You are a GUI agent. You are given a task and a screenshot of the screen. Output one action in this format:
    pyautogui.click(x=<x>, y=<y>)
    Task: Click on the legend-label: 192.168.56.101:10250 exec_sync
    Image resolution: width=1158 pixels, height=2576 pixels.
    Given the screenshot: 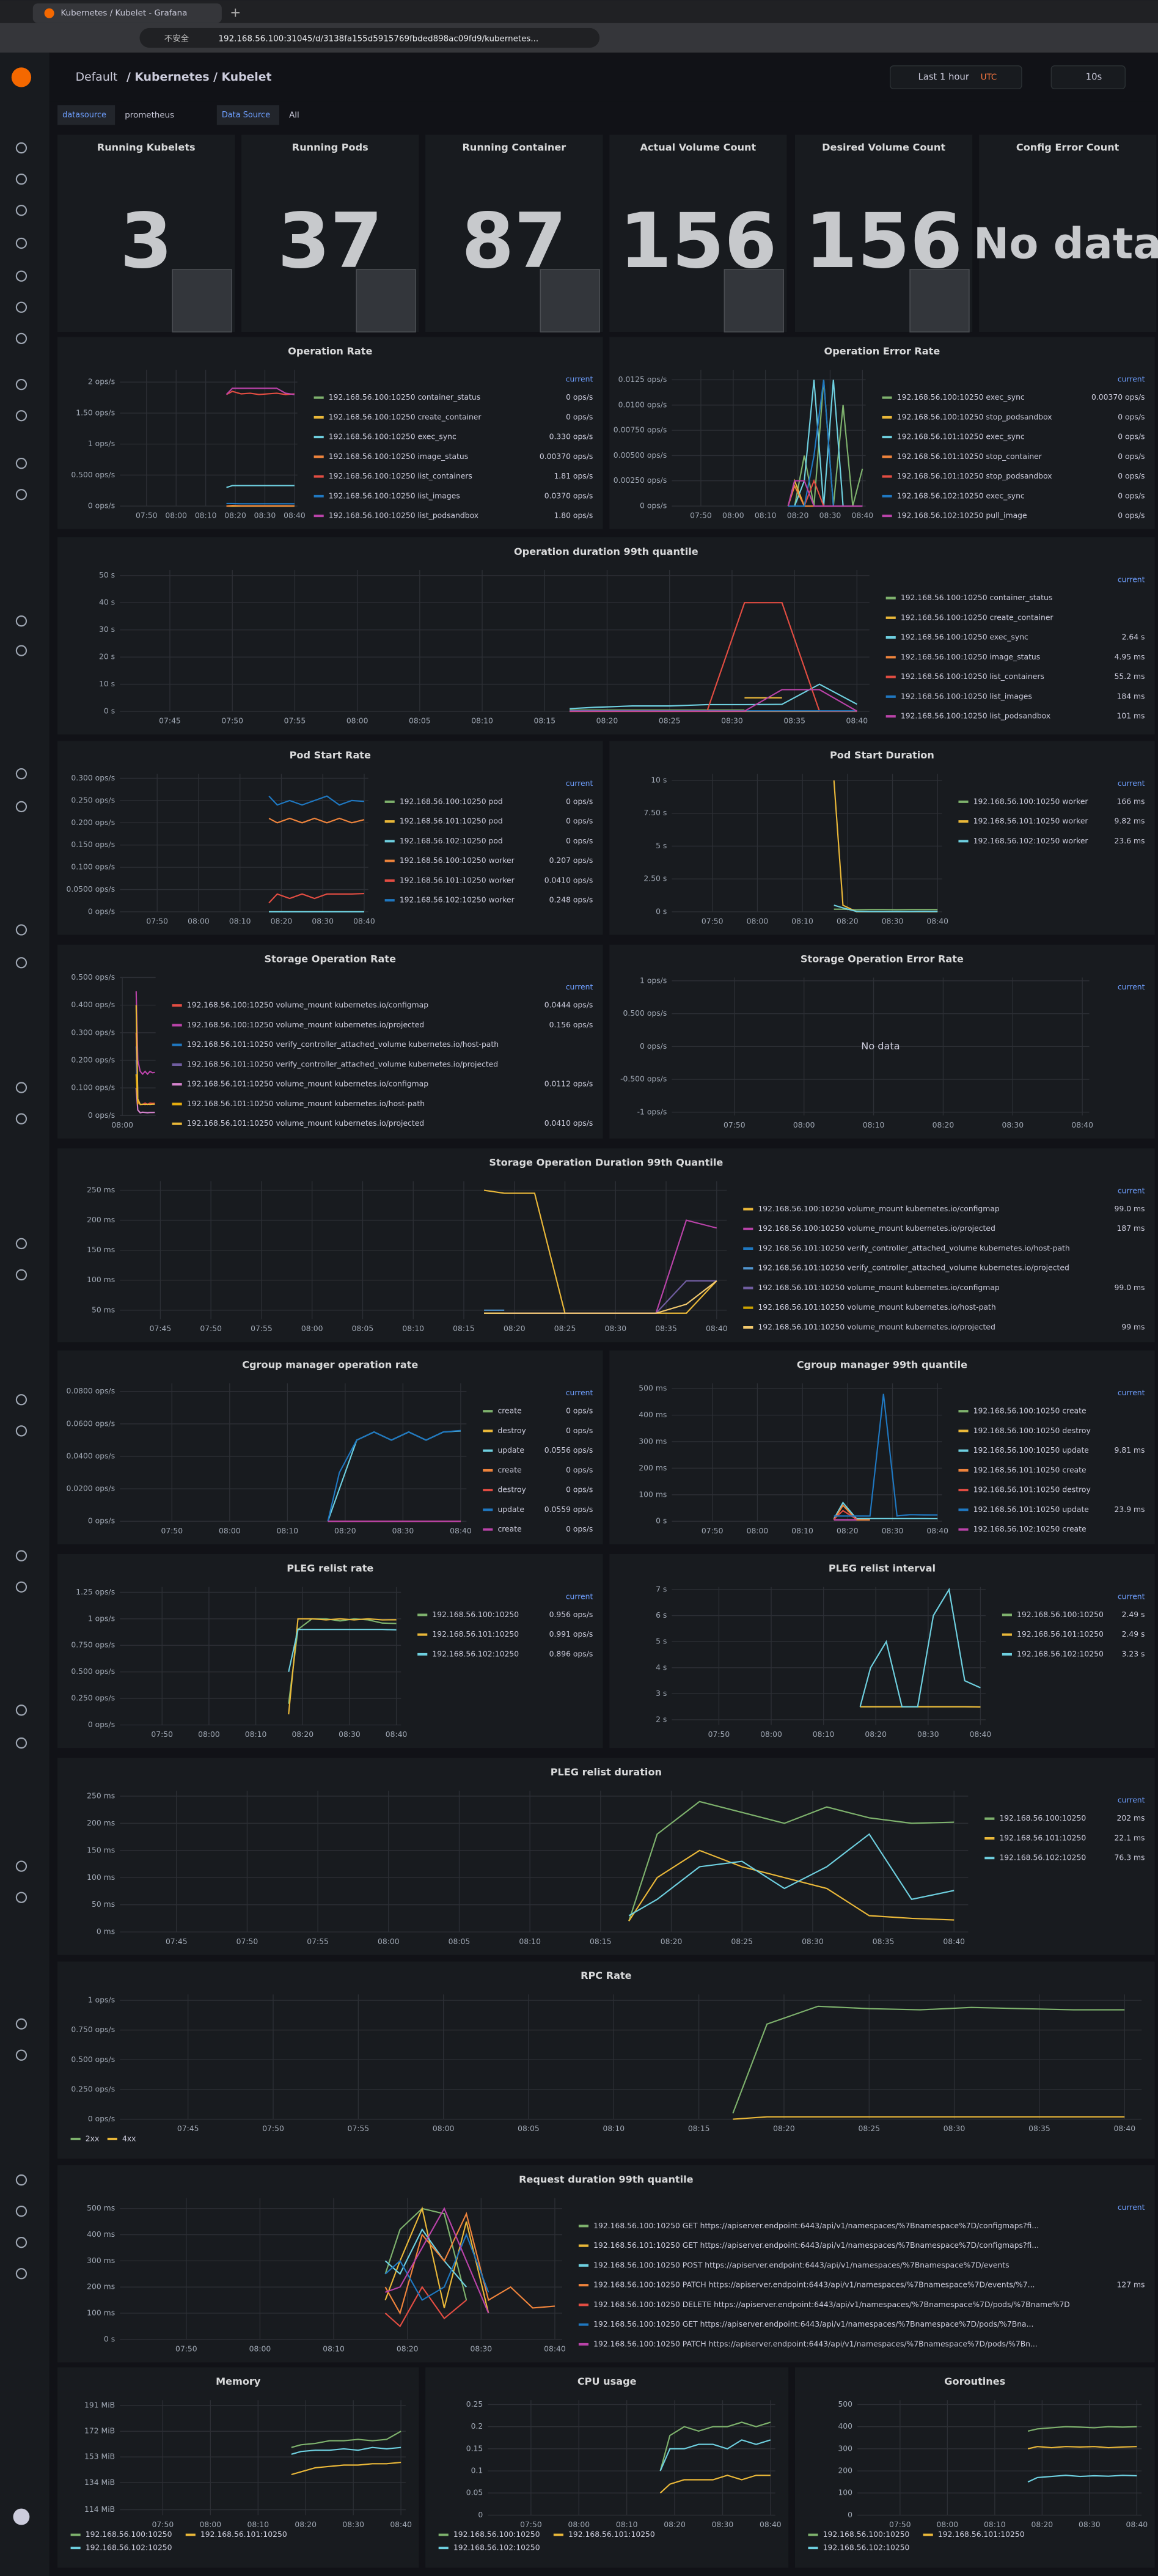 What is the action you would take?
    pyautogui.click(x=961, y=437)
    